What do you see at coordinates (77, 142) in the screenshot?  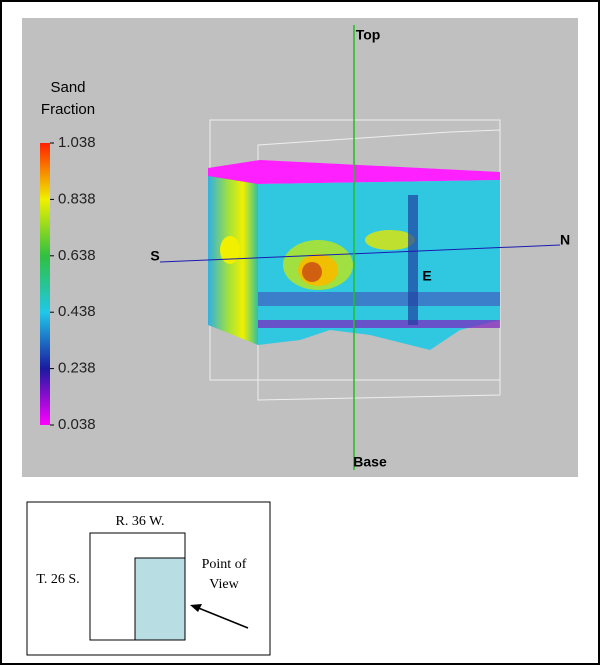 I see `colorbar-tick-label: 1.038` at bounding box center [77, 142].